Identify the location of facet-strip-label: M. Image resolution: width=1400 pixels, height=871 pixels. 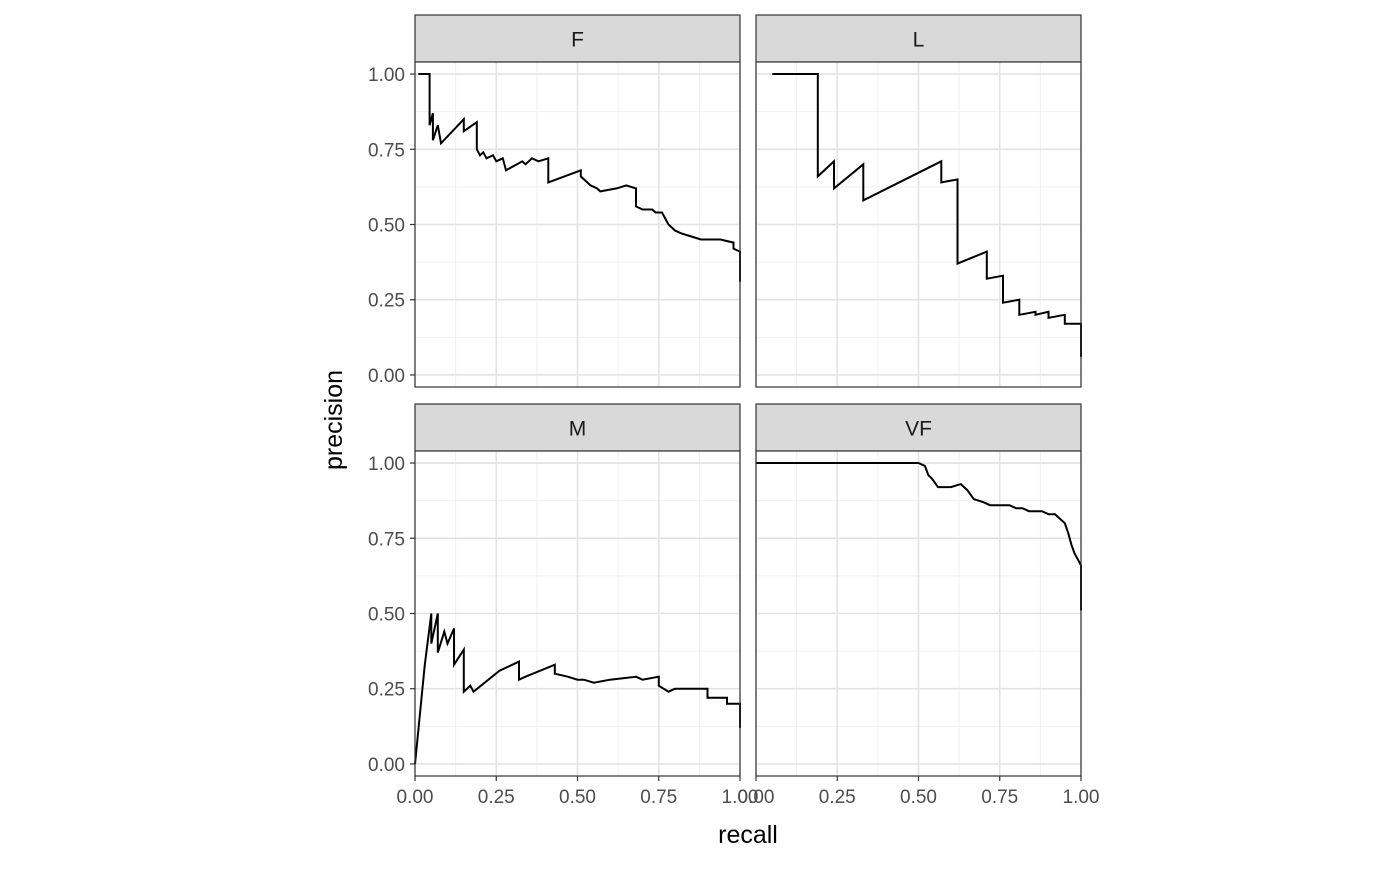
(578, 429).